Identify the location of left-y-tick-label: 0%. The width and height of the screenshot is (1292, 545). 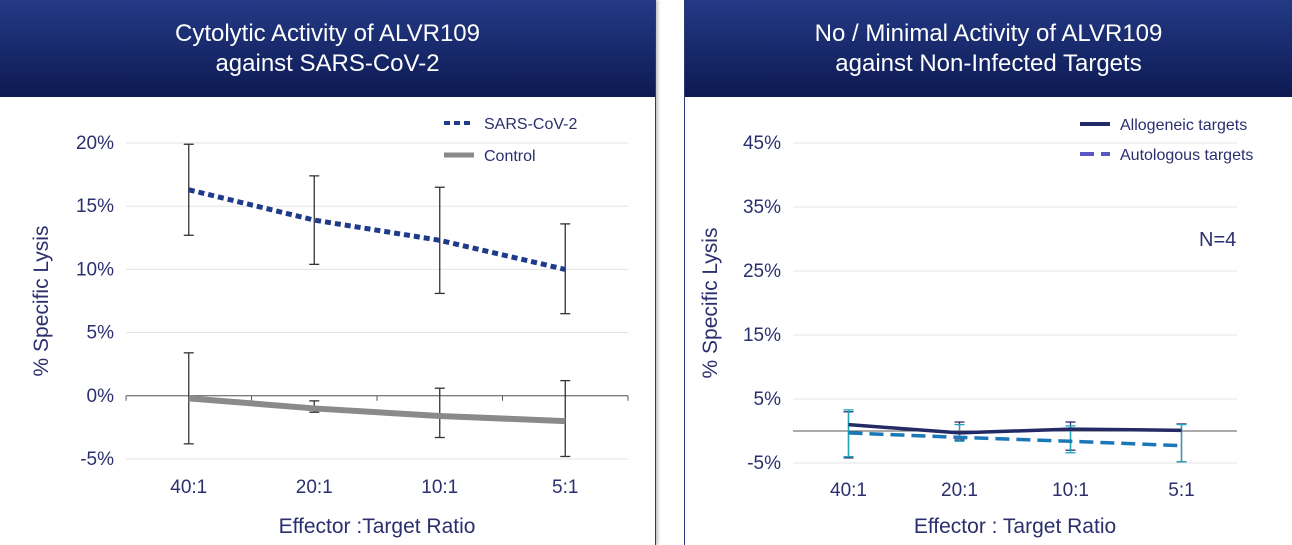
(101, 396).